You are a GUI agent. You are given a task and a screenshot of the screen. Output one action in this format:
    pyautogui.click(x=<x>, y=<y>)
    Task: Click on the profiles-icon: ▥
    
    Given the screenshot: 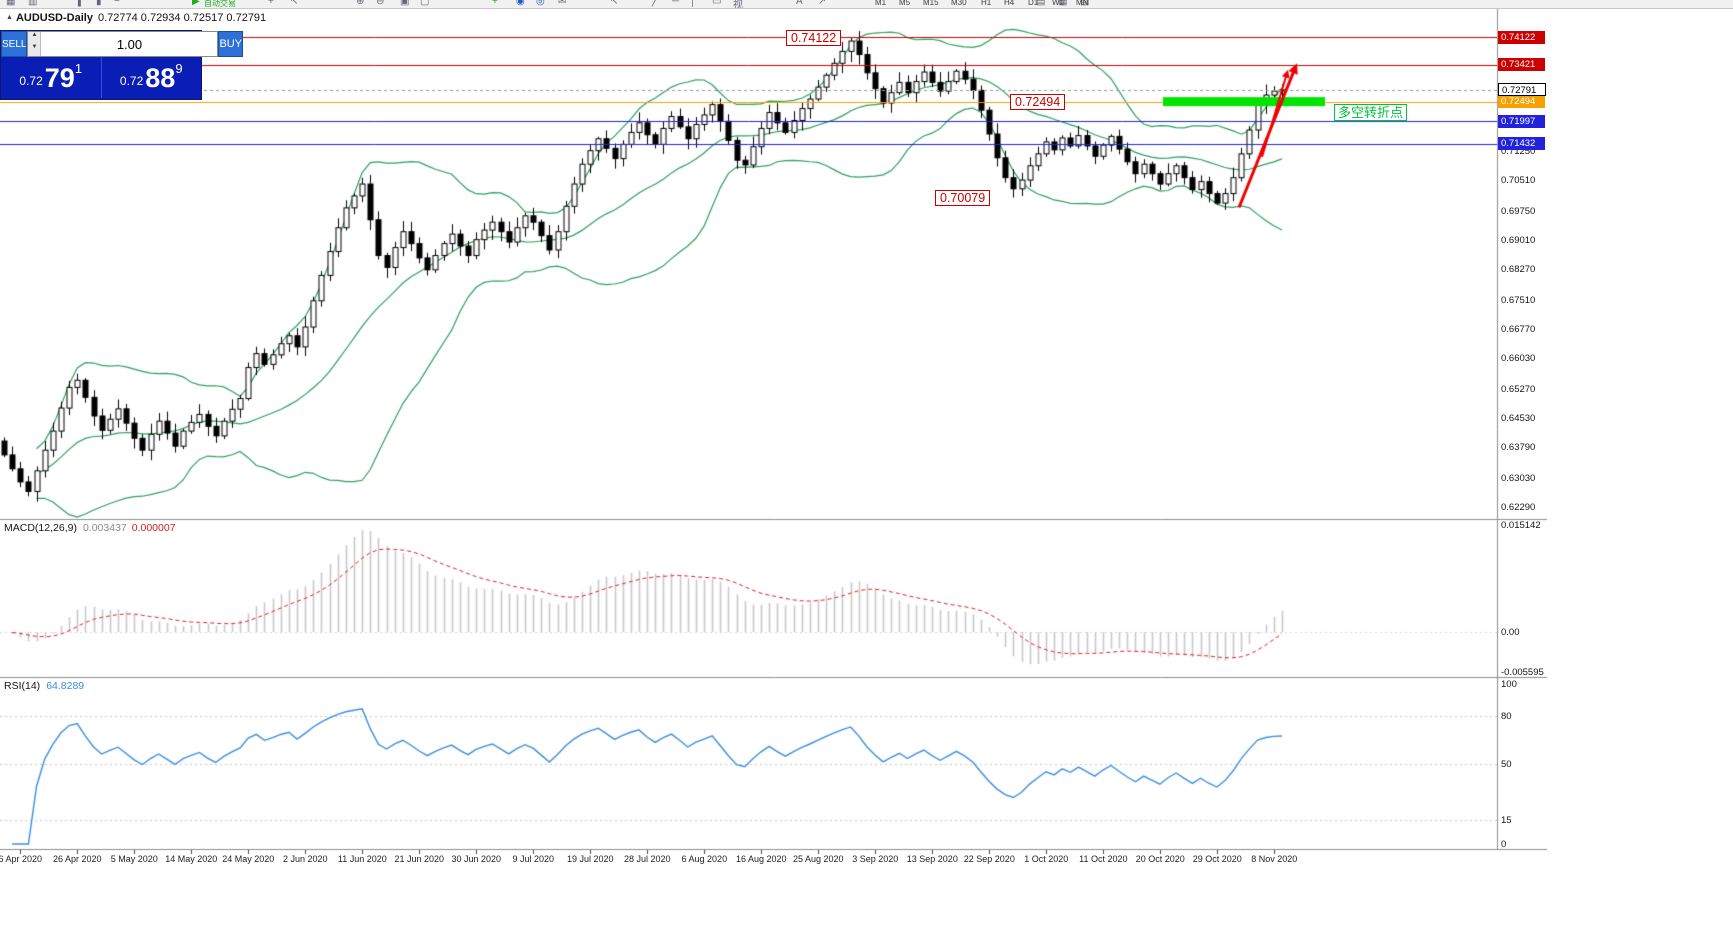 What is the action you would take?
    pyautogui.click(x=33, y=3)
    